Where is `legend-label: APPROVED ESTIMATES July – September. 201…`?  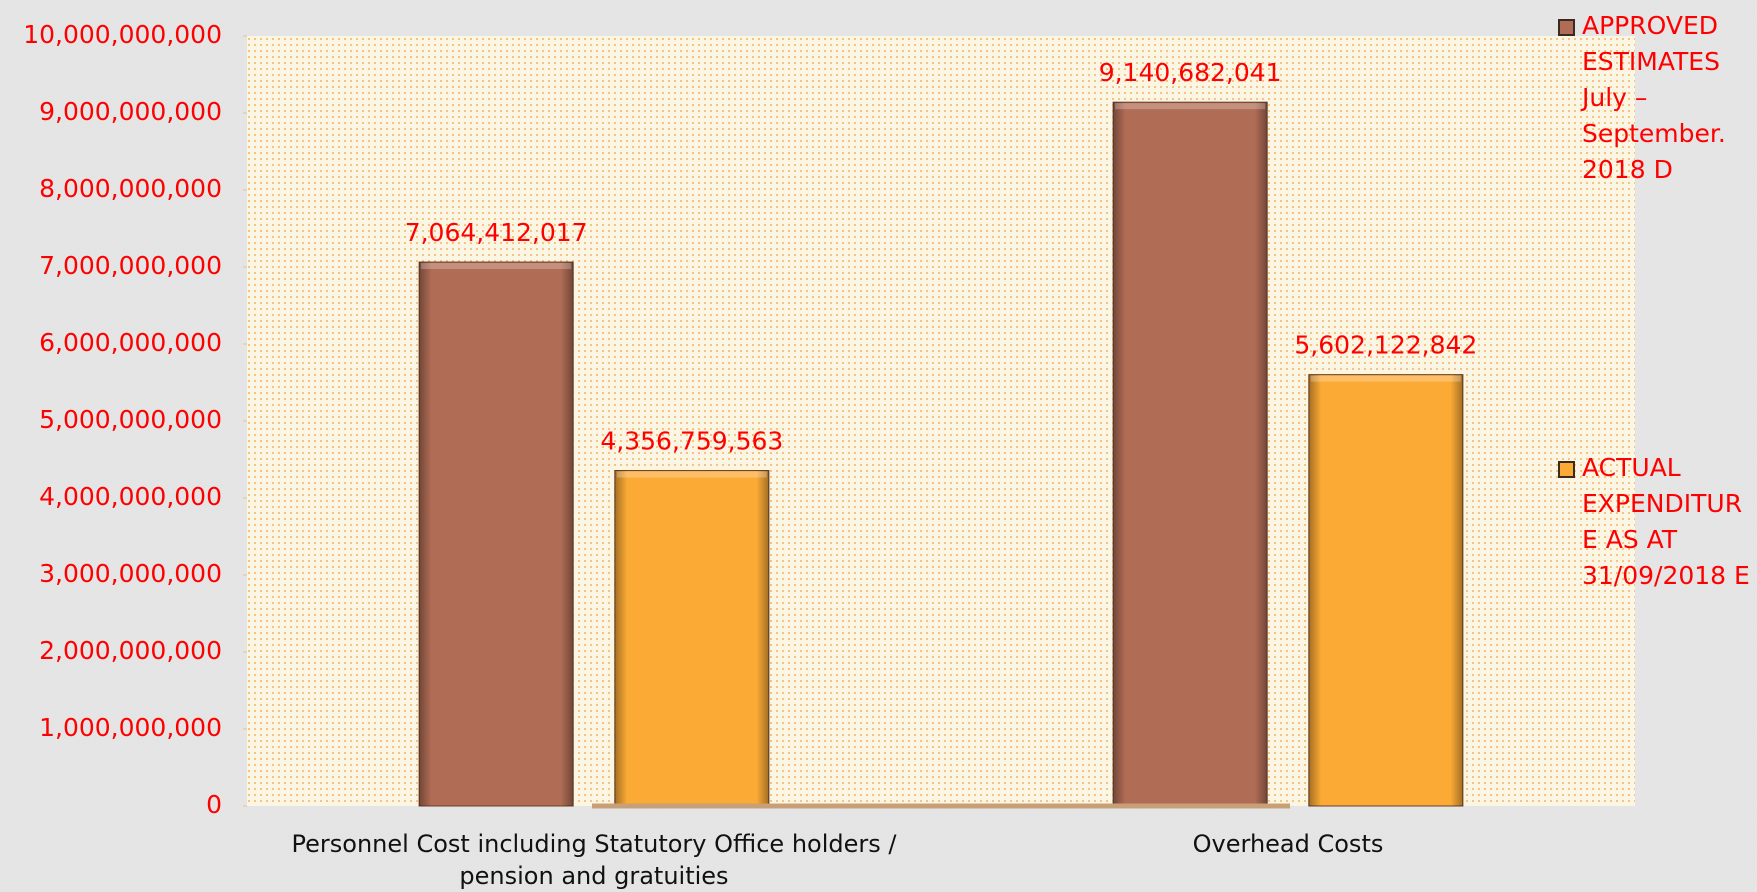
legend-label: APPROVED ESTIMATES July – September. 201… is located at coordinates (1654, 97).